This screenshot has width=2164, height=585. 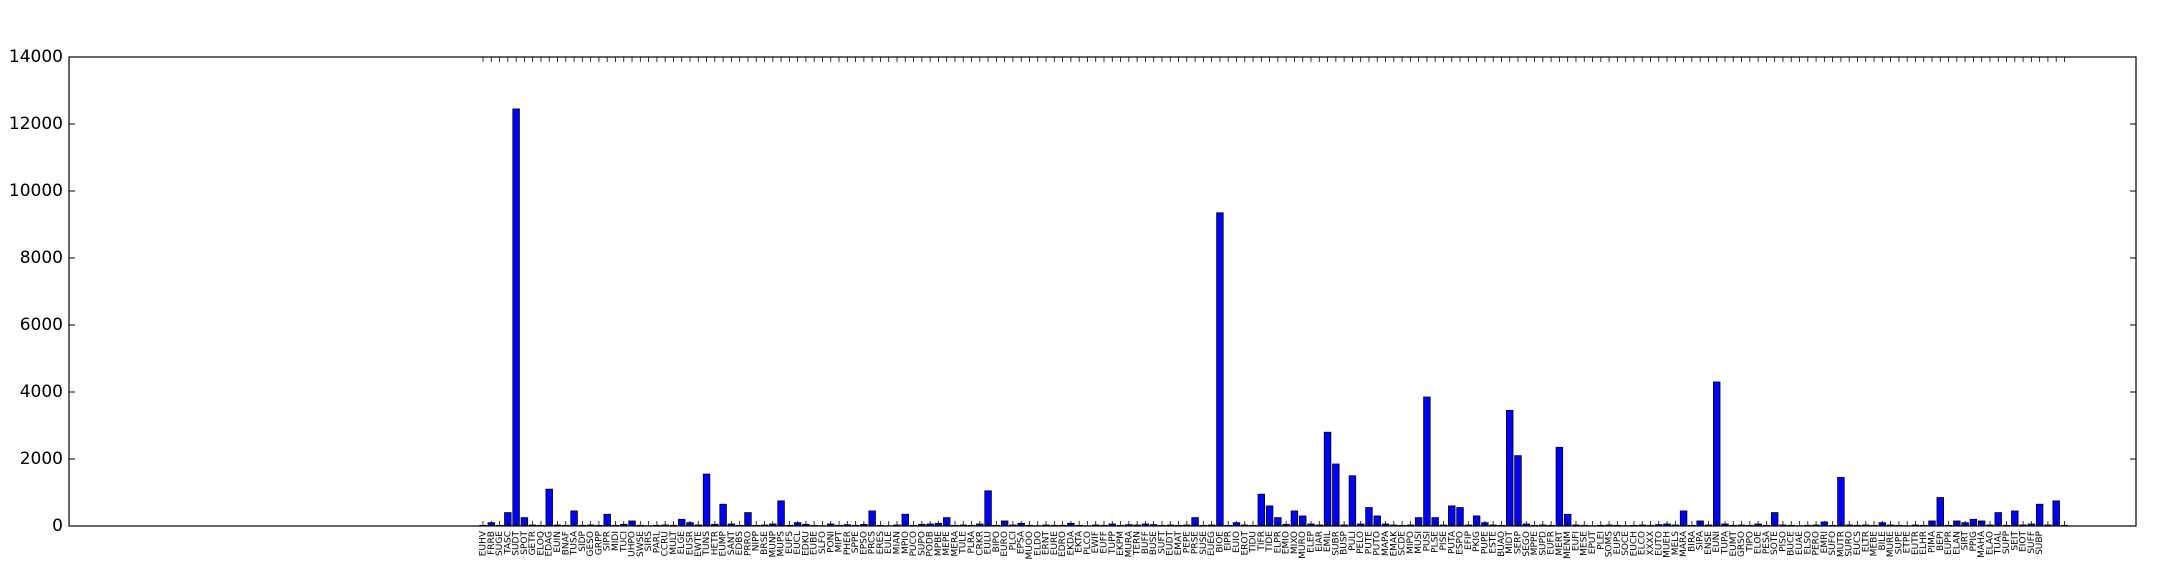 I want to click on x-tick-label: SUFF, so click(x=2032, y=542).